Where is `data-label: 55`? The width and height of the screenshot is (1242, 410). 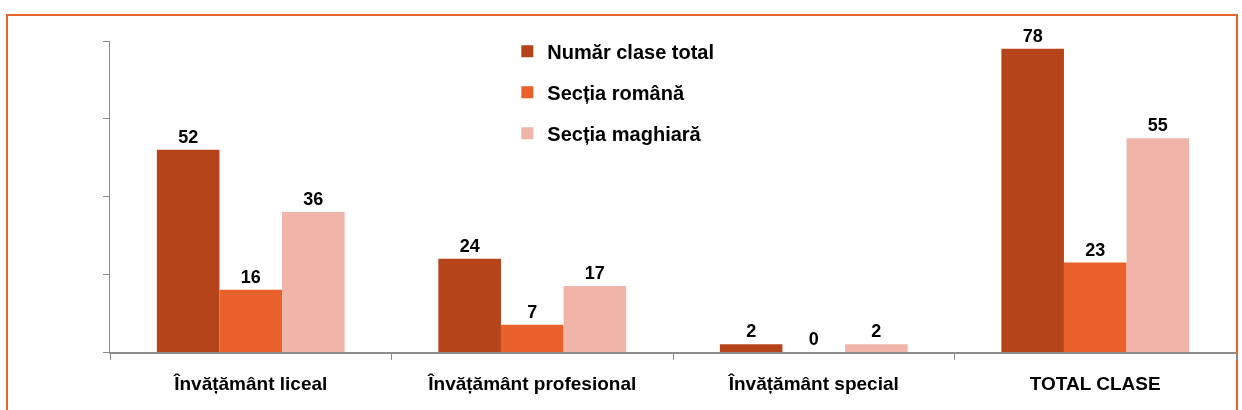
data-label: 55 is located at coordinates (1157, 125).